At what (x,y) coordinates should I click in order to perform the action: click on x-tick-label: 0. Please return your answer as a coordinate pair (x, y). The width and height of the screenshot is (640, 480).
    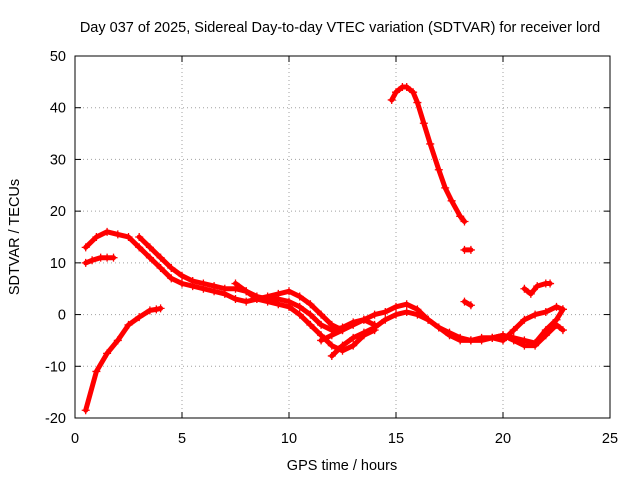
    Looking at the image, I should click on (75, 439).